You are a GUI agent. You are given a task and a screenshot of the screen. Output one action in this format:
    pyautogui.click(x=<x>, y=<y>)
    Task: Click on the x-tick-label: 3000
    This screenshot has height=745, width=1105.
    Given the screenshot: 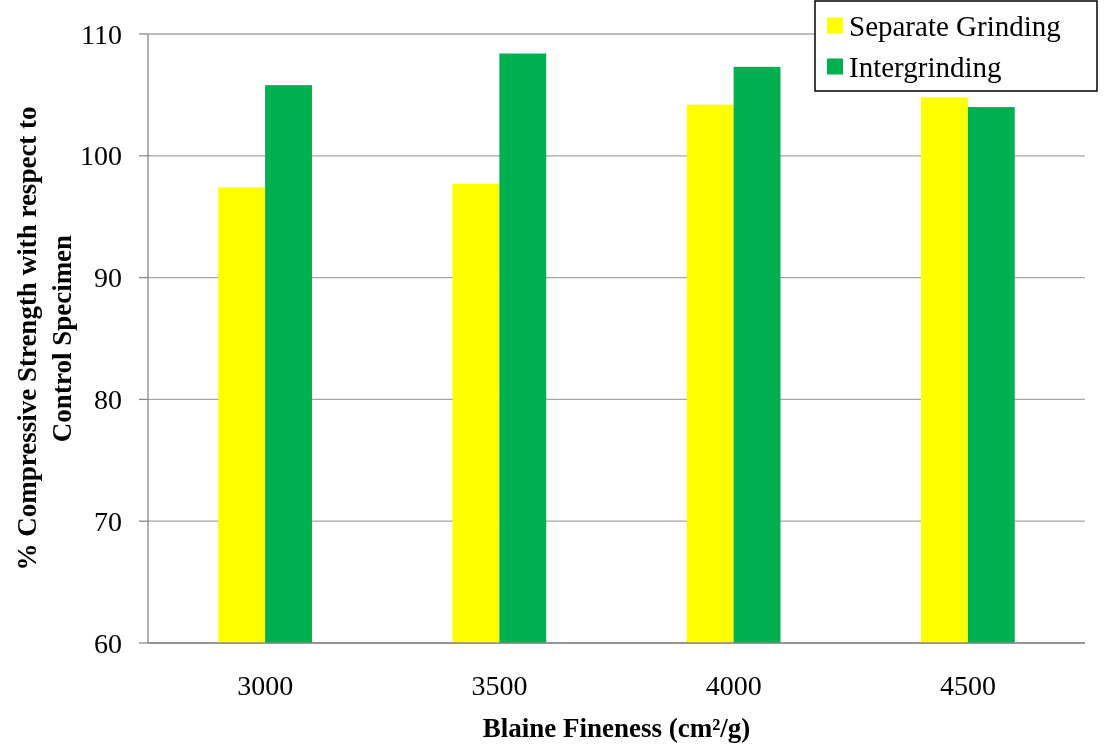 What is the action you would take?
    pyautogui.click(x=265, y=685)
    